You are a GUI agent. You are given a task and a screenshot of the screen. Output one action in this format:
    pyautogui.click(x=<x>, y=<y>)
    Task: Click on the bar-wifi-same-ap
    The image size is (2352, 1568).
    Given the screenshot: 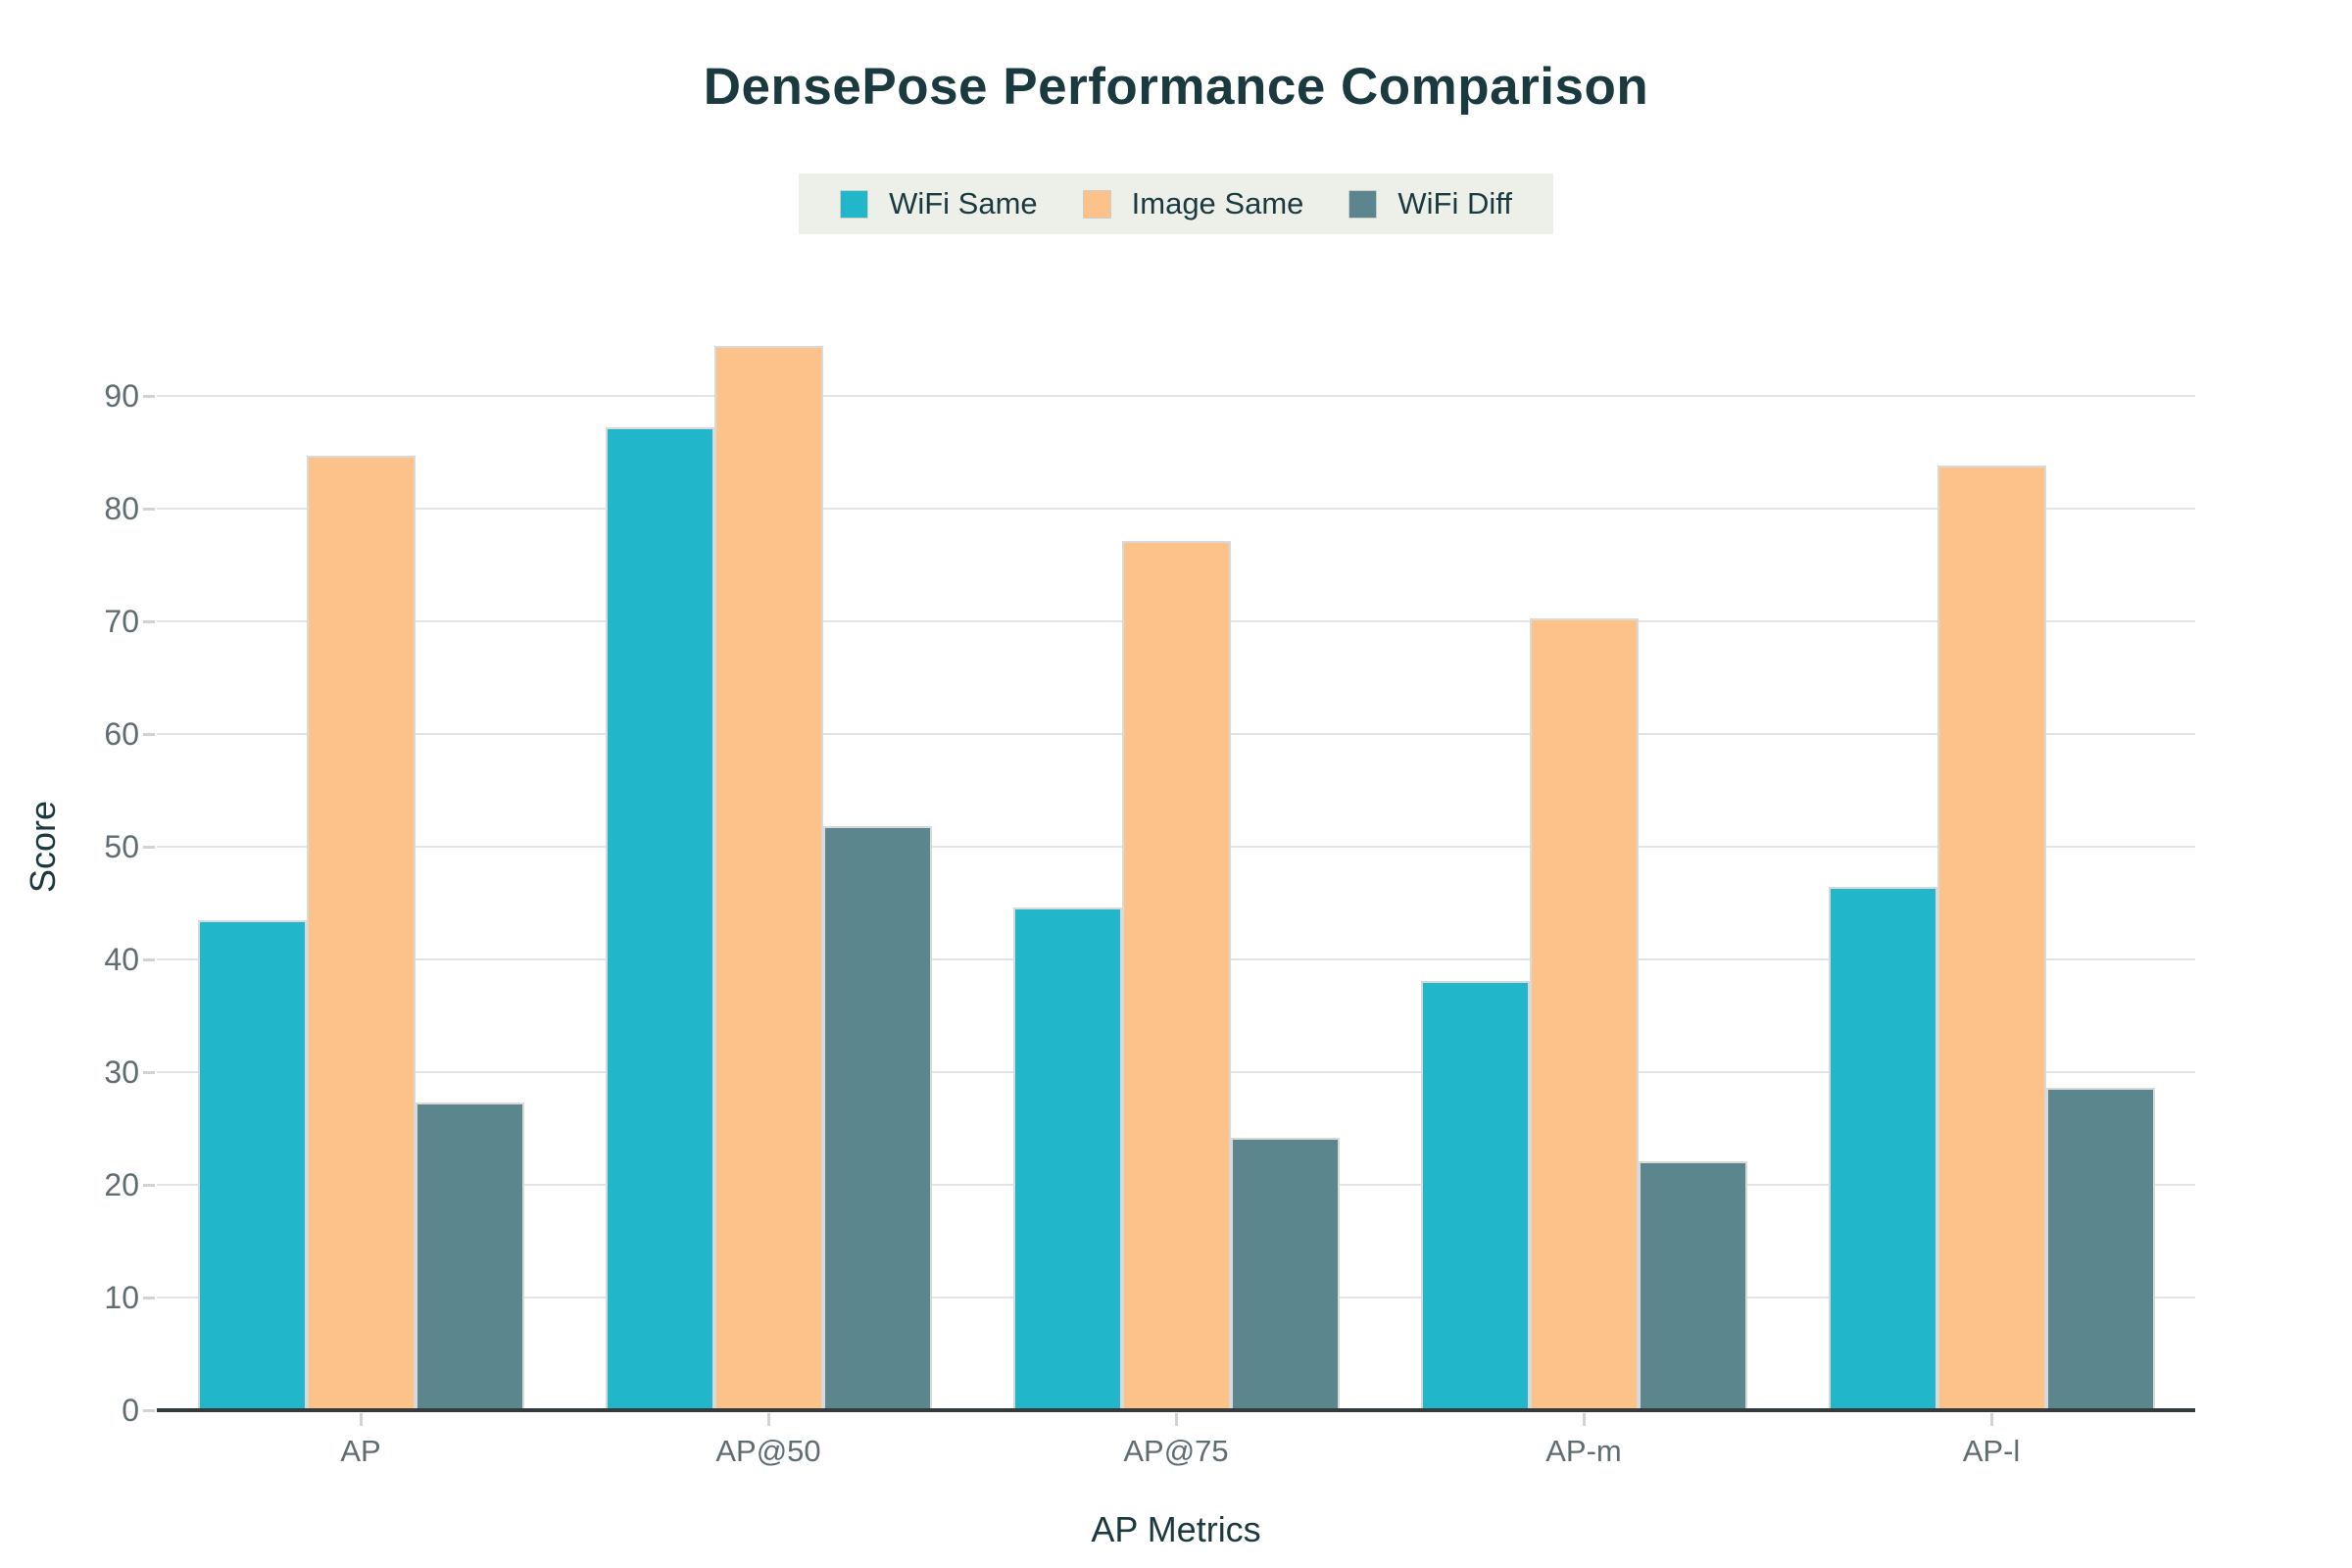 What is the action you would take?
    pyautogui.click(x=252, y=1164)
    